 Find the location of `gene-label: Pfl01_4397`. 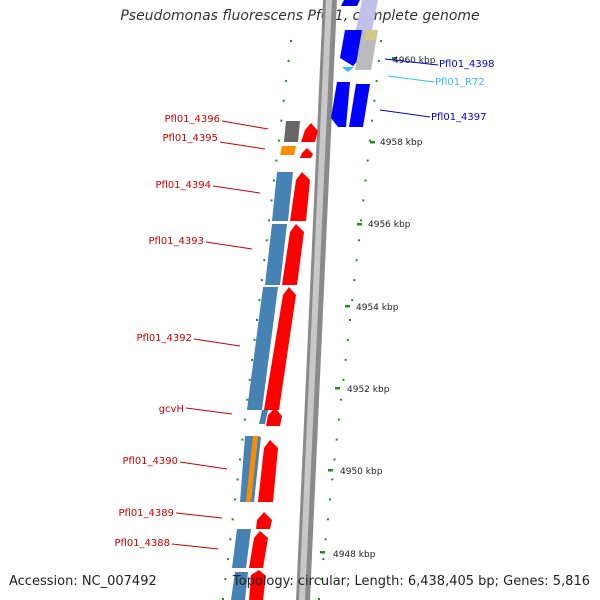

gene-label: Pfl01_4397 is located at coordinates (459, 117).